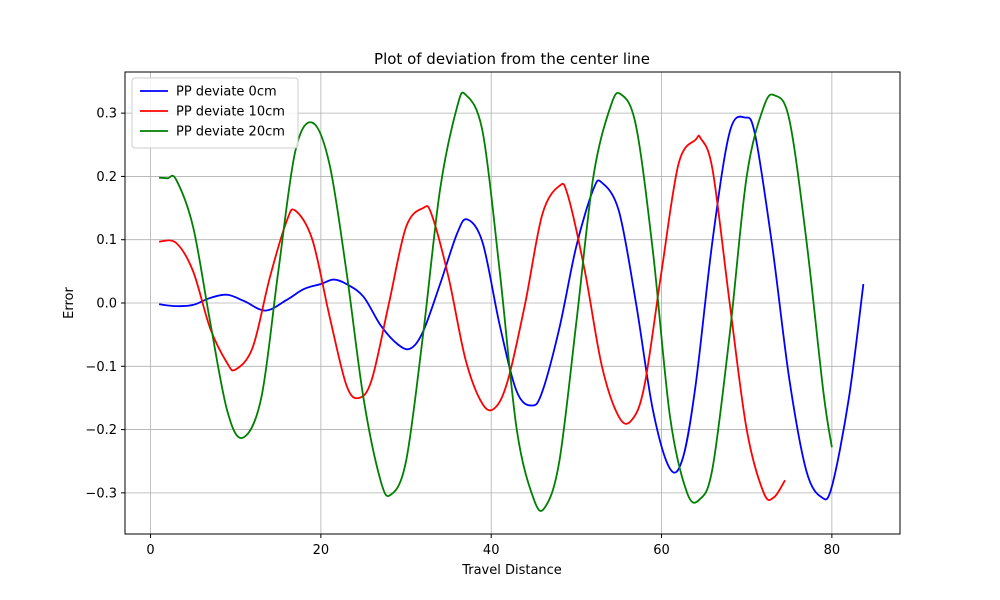 The height and width of the screenshot is (600, 1000). Describe the element at coordinates (106, 240) in the screenshot. I see `y-tick-label: 0.1` at that location.